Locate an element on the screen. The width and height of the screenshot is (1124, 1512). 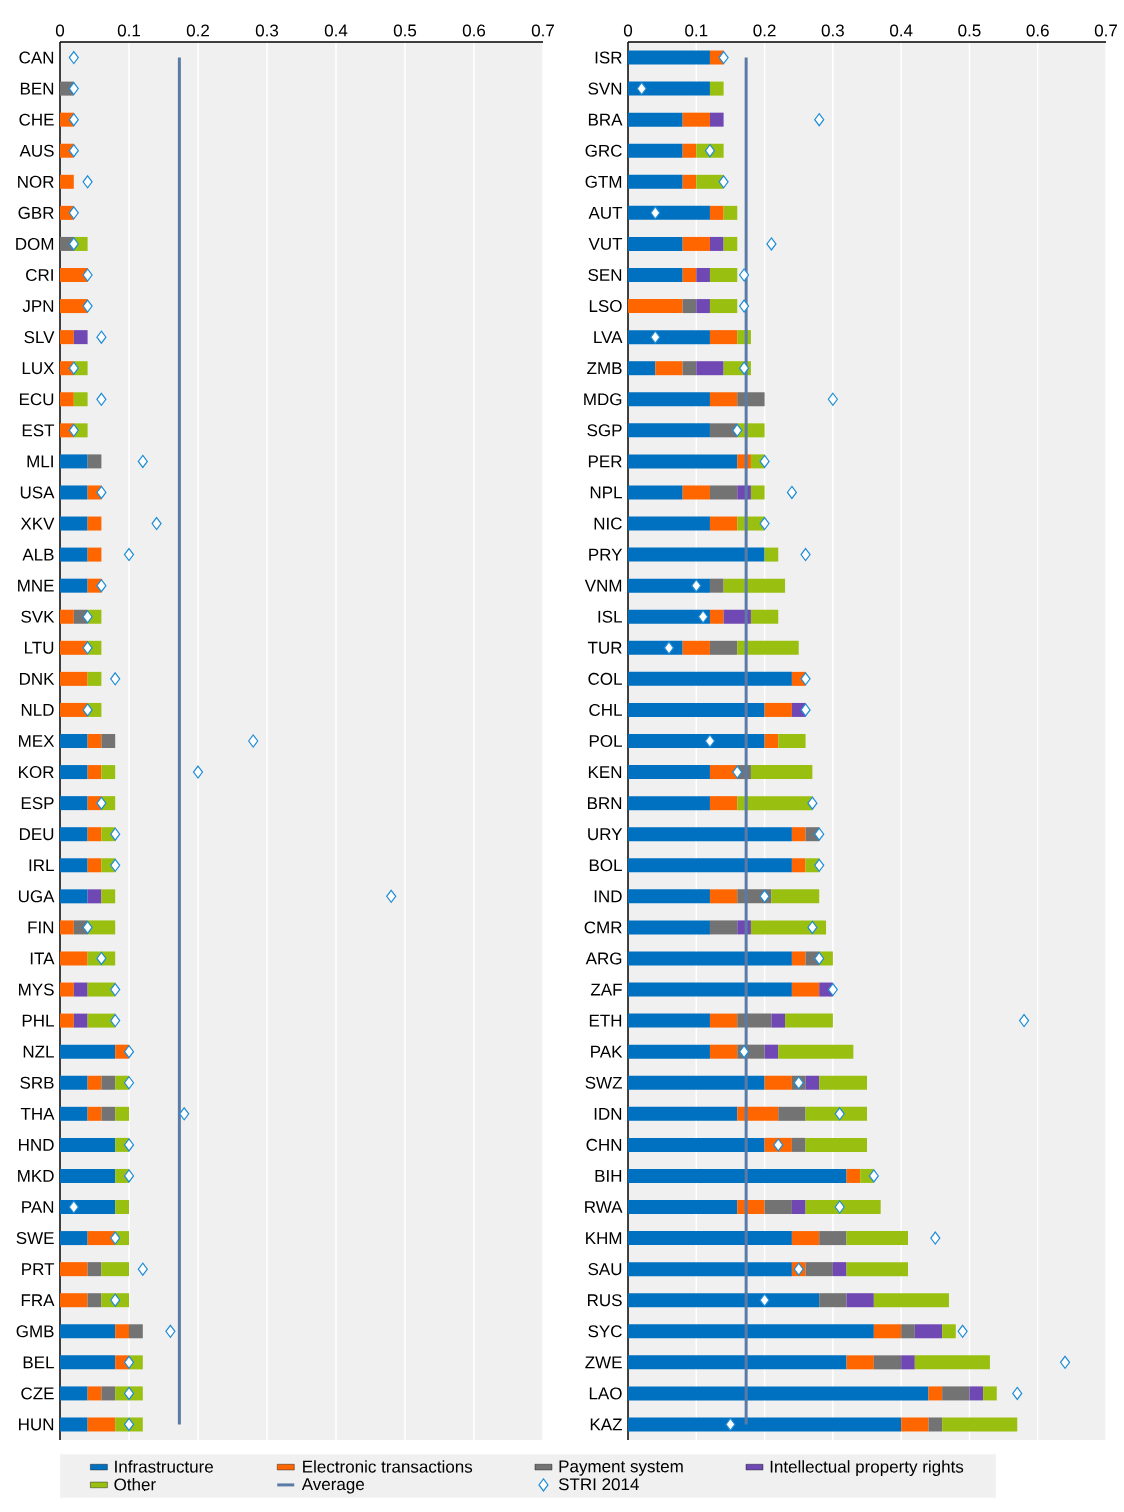
y-tick-label: CMR is located at coordinates (603, 927).